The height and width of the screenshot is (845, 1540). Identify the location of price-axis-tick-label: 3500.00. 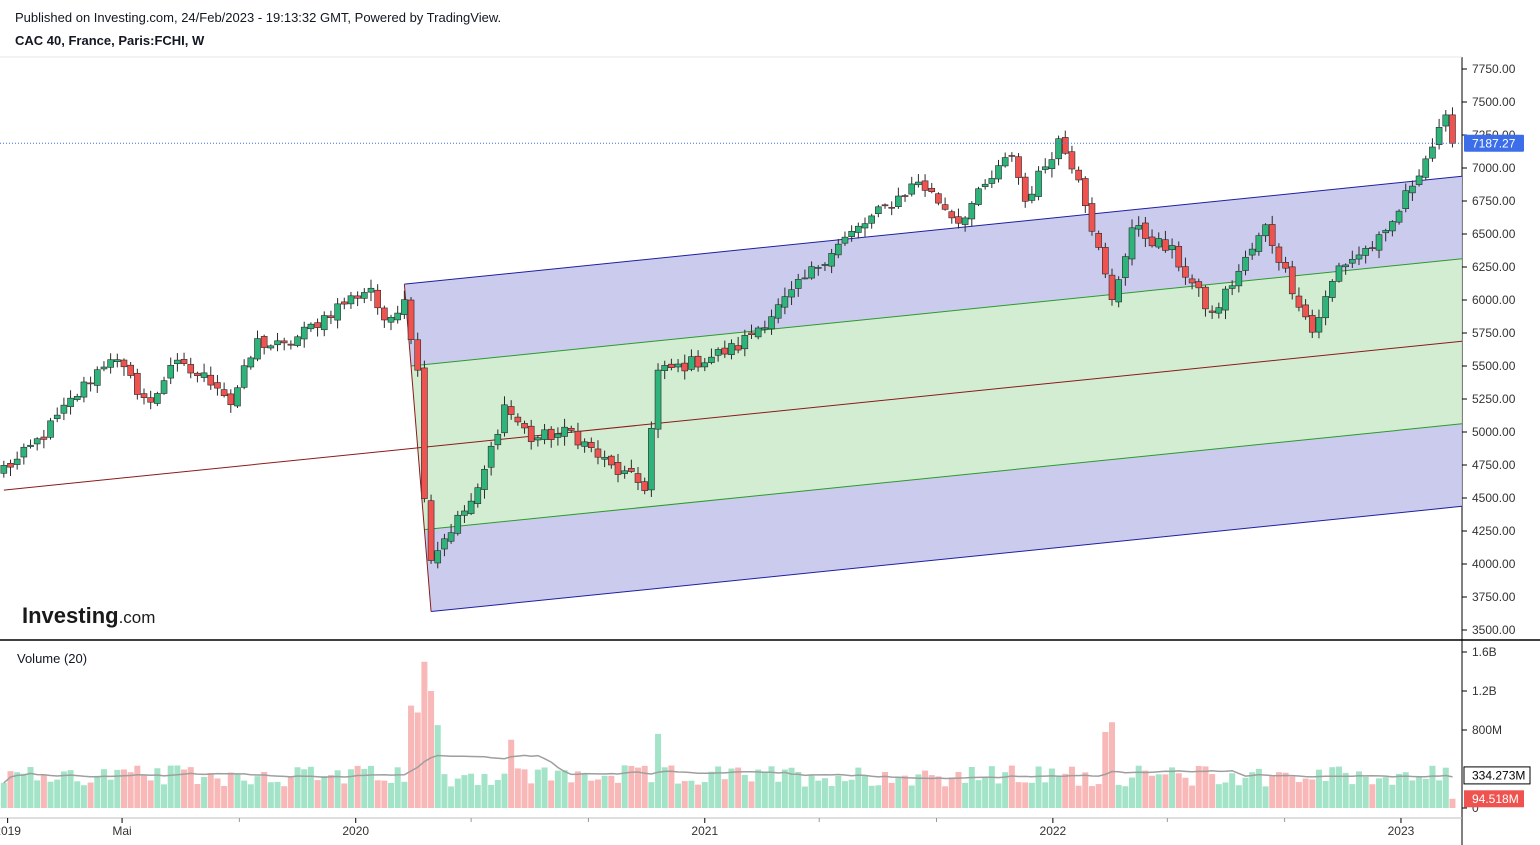
(1494, 630).